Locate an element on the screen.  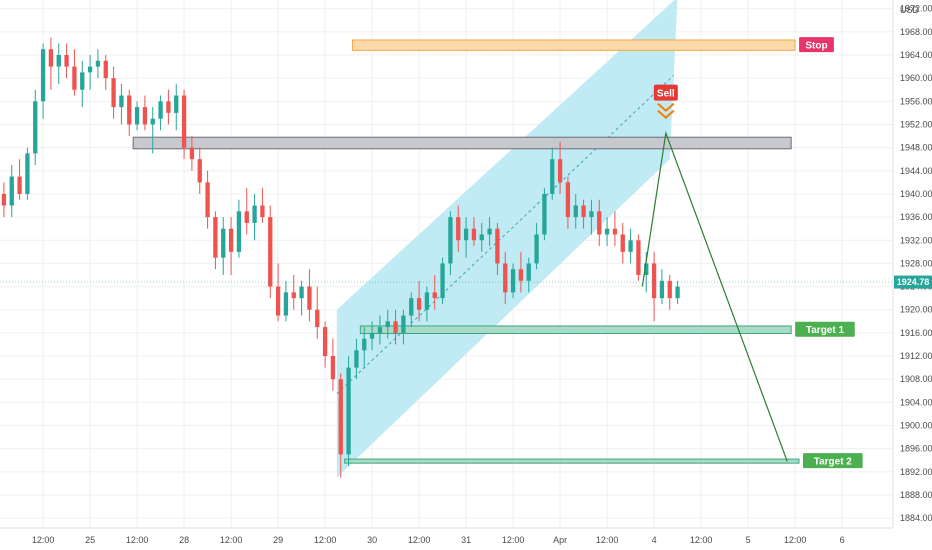
projection-line is located at coordinates (714, 296).